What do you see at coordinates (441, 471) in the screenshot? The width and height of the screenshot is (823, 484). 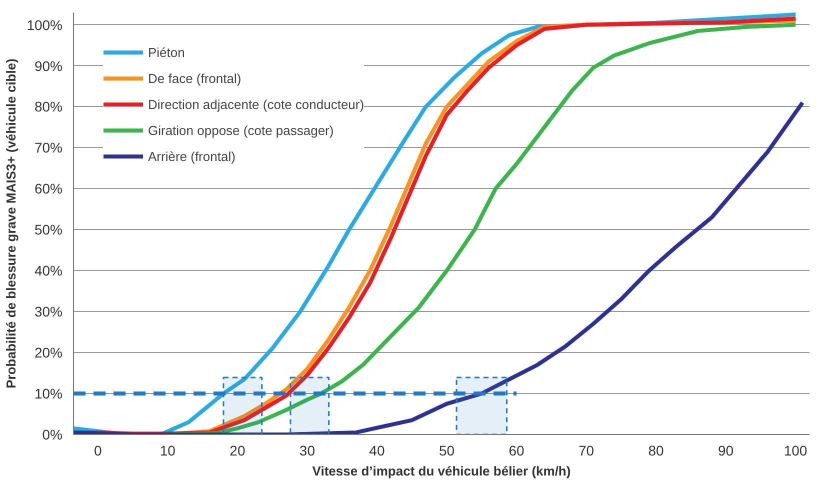 I see `x-axis-title: Vitesse d’impact du véhicule bélier (km/h)` at bounding box center [441, 471].